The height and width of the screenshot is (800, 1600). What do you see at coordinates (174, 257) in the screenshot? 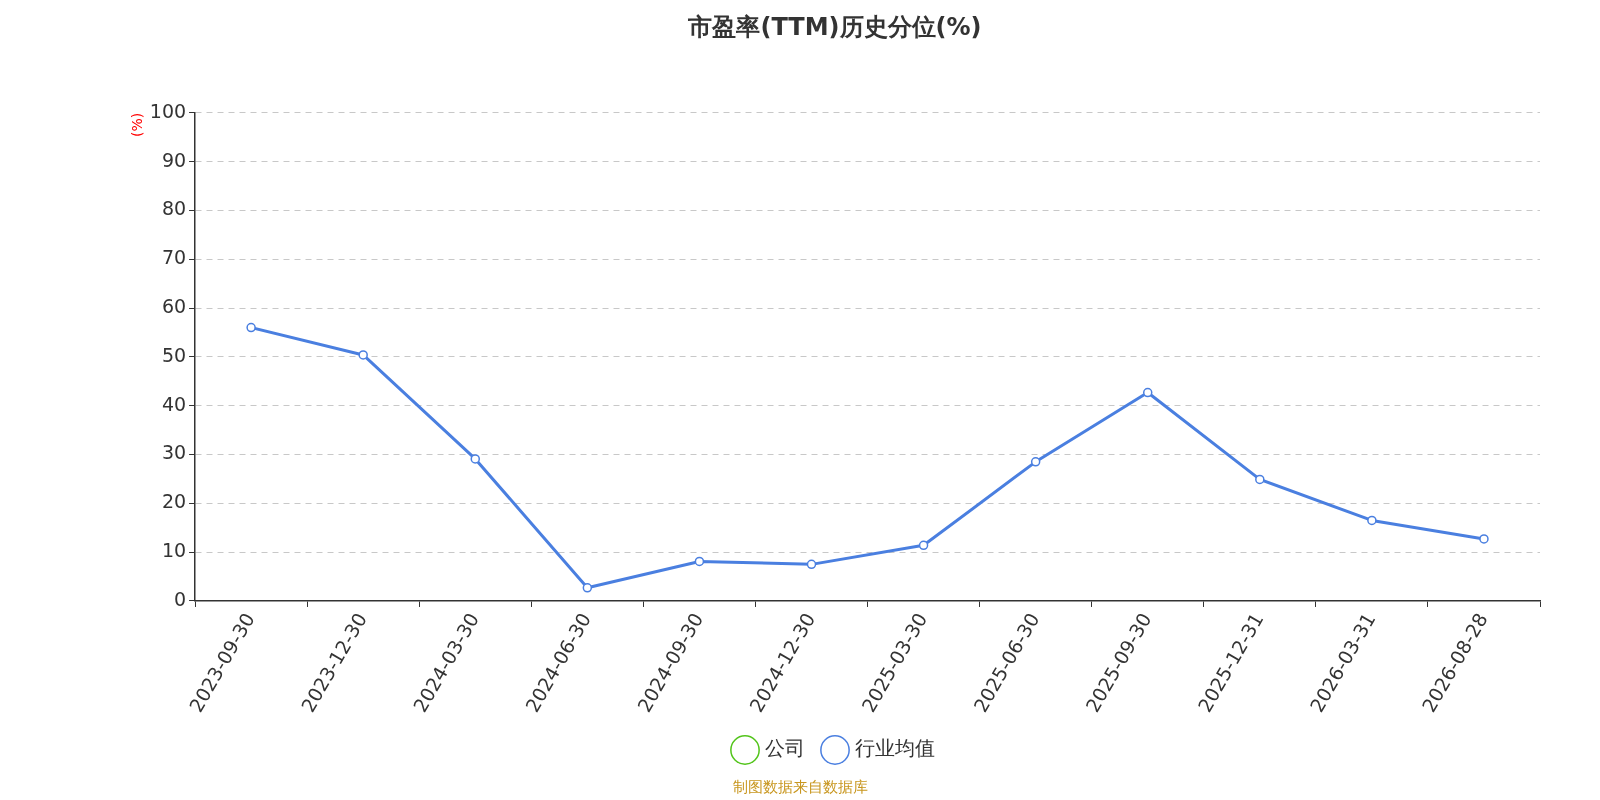
I see `y-tick-label: 70` at bounding box center [174, 257].